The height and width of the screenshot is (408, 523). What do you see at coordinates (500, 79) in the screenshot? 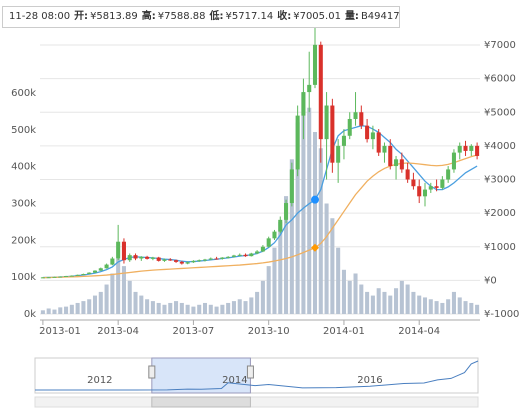
I see `y2-tick-label: ¥6000` at bounding box center [500, 79].